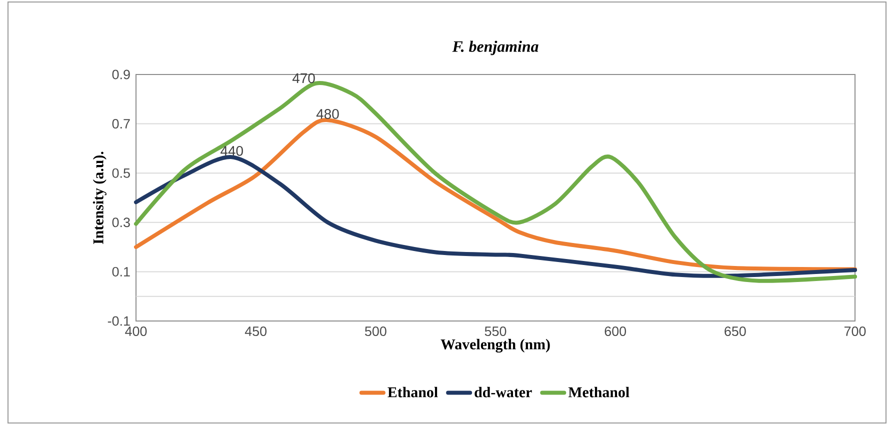  I want to click on y-tick-label: 0.1, so click(121, 271).